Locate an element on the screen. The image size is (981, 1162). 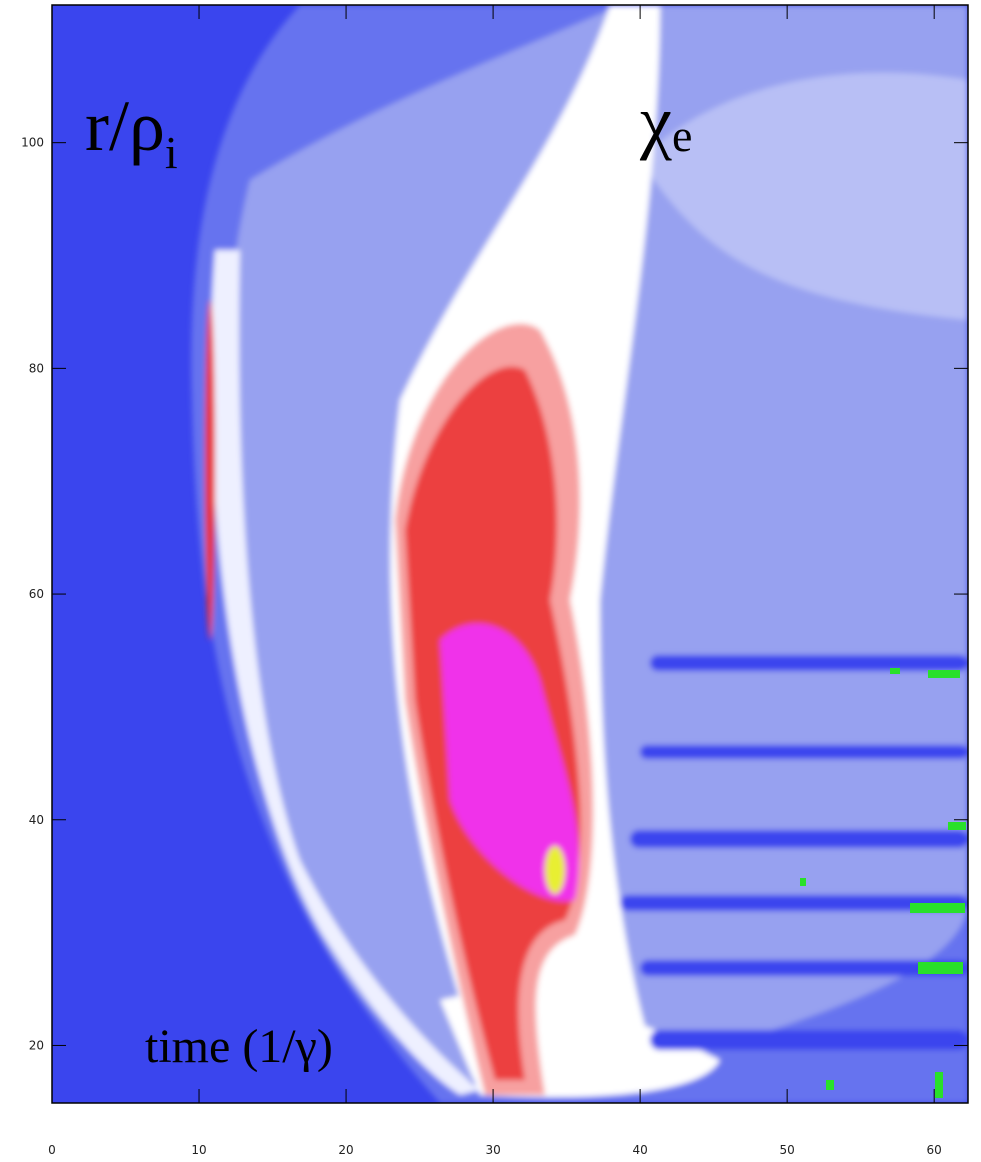
x-tick-label: 10 is located at coordinates (198, 1150).